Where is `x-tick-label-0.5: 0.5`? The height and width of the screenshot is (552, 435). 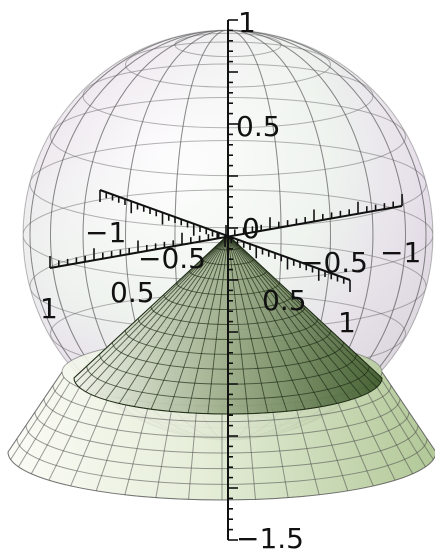
x-tick-label-0.5: 0.5 is located at coordinates (132, 292).